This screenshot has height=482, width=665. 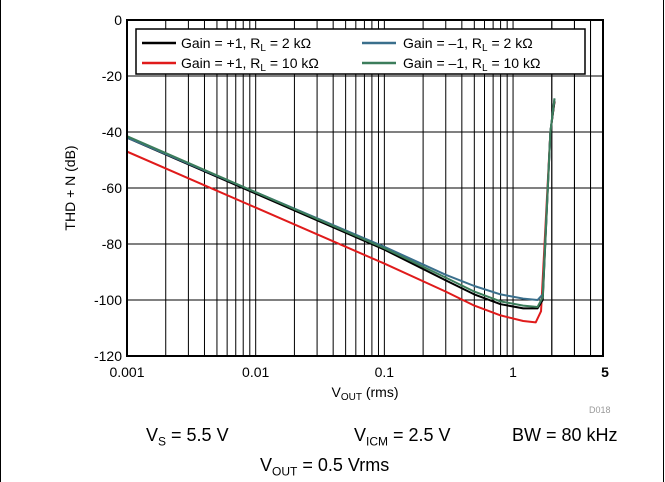 What do you see at coordinates (402, 437) in the screenshot?
I see `condition-vicm: VICM = 2.5 V` at bounding box center [402, 437].